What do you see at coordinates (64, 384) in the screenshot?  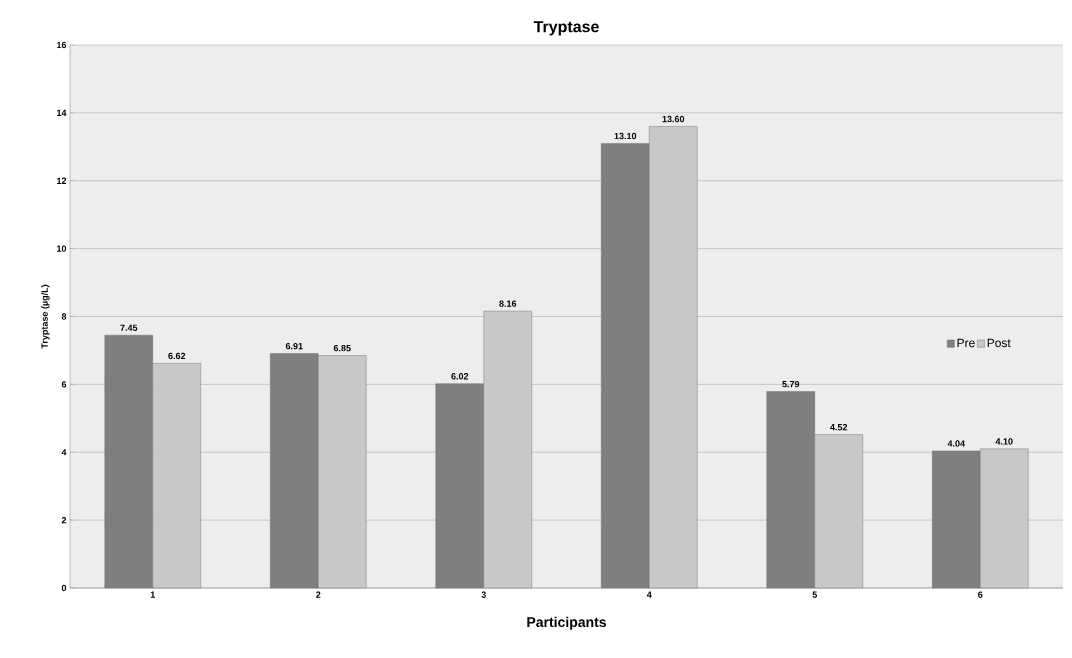 I see `y-tick-label: 6` at bounding box center [64, 384].